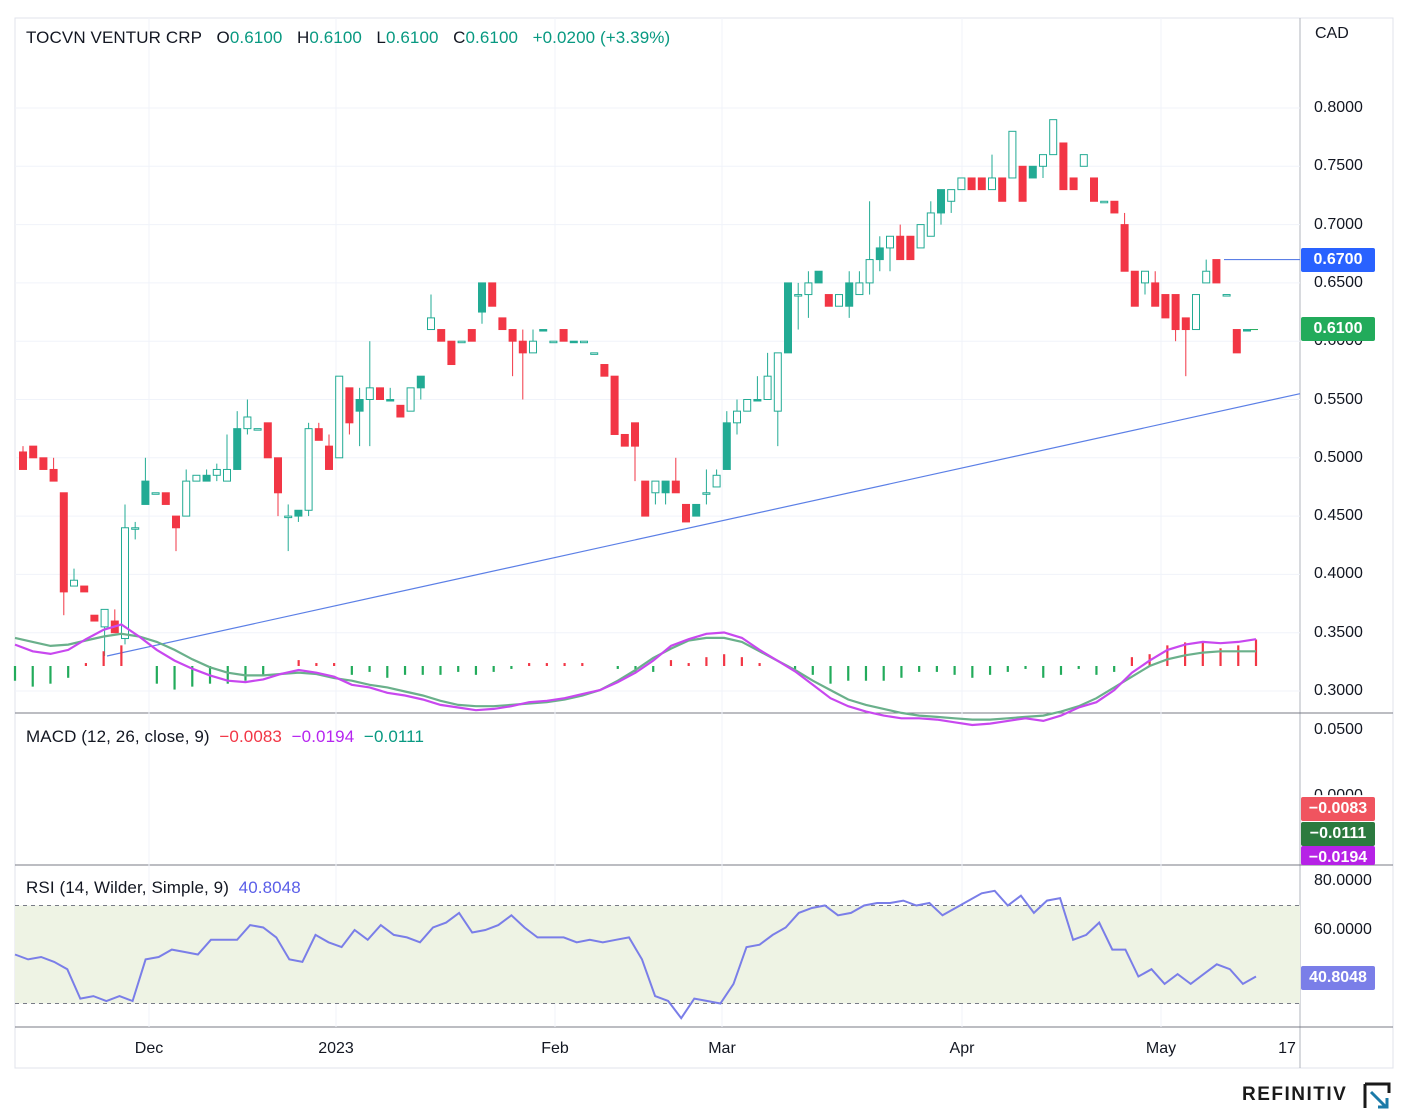 The height and width of the screenshot is (1111, 1410). Describe the element at coordinates (1343, 929) in the screenshot. I see `rsi-tick-1: 60.0000` at that location.